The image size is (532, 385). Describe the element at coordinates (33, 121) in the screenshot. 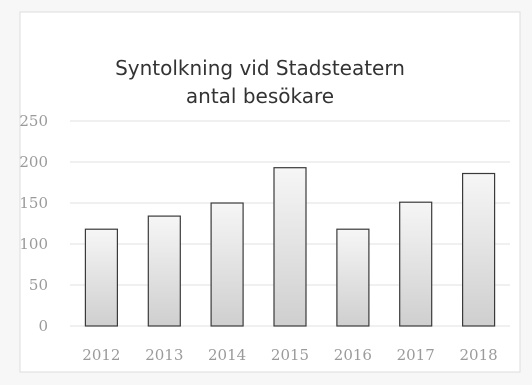

I see `y-tick-label: 250` at that location.